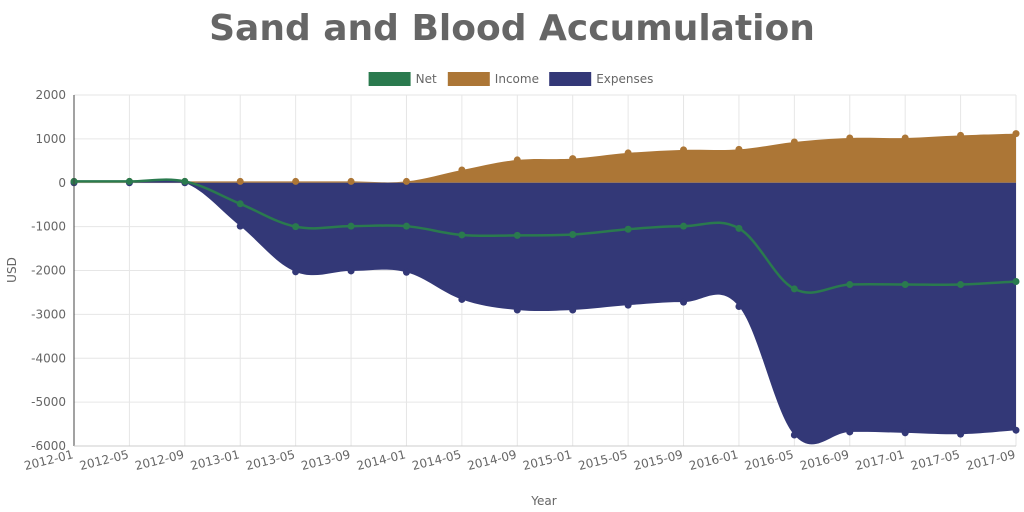  Describe the element at coordinates (624, 79) in the screenshot. I see `legend-label: Expenses` at that location.